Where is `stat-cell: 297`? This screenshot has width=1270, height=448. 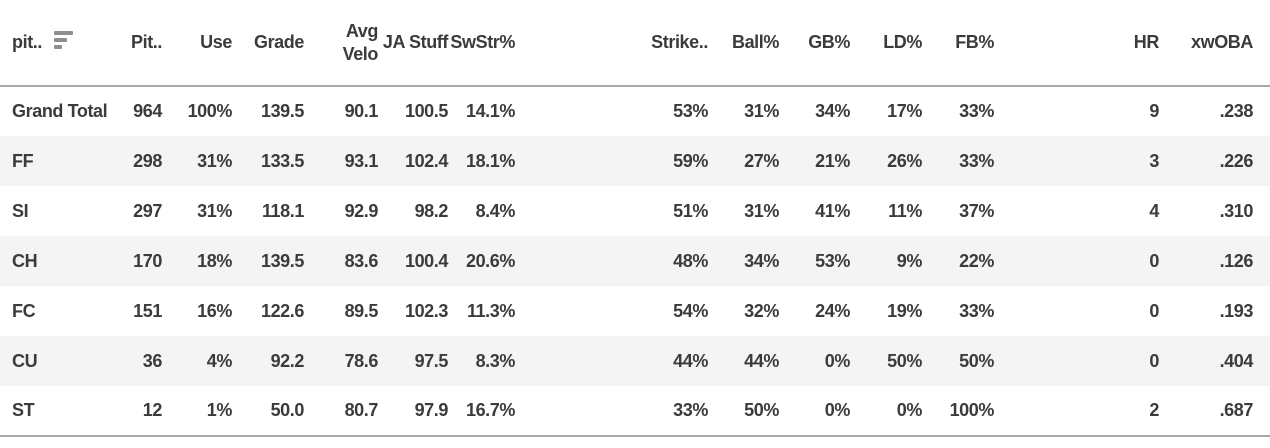 stat-cell: 297 is located at coordinates (147, 210).